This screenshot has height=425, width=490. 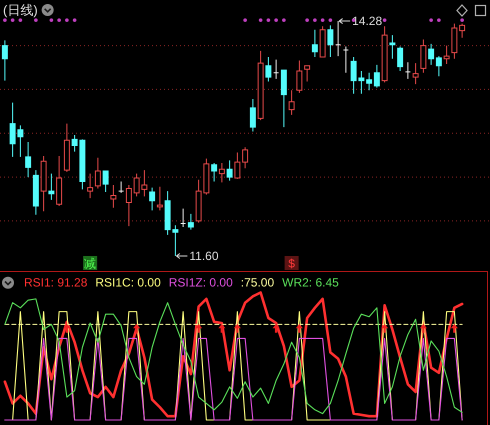 What do you see at coordinates (56, 283) in the screenshot?
I see `text: RSI1: 91.28` at bounding box center [56, 283].